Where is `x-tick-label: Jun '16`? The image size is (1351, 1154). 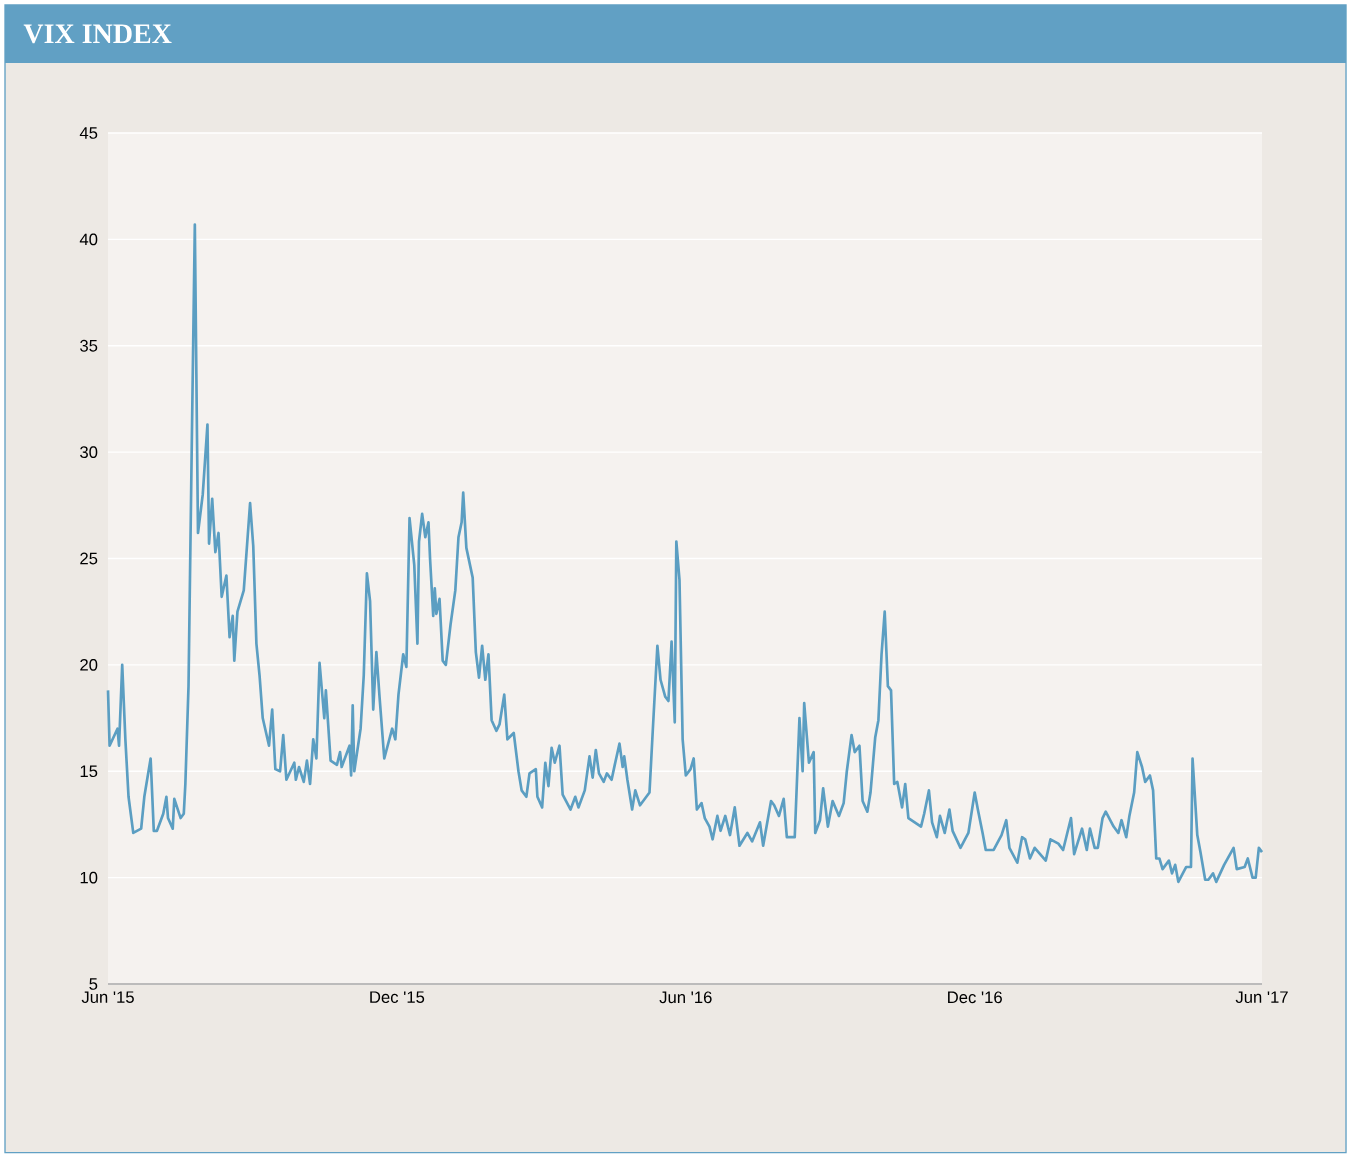
x-tick-label: Jun '16 is located at coordinates (685, 997).